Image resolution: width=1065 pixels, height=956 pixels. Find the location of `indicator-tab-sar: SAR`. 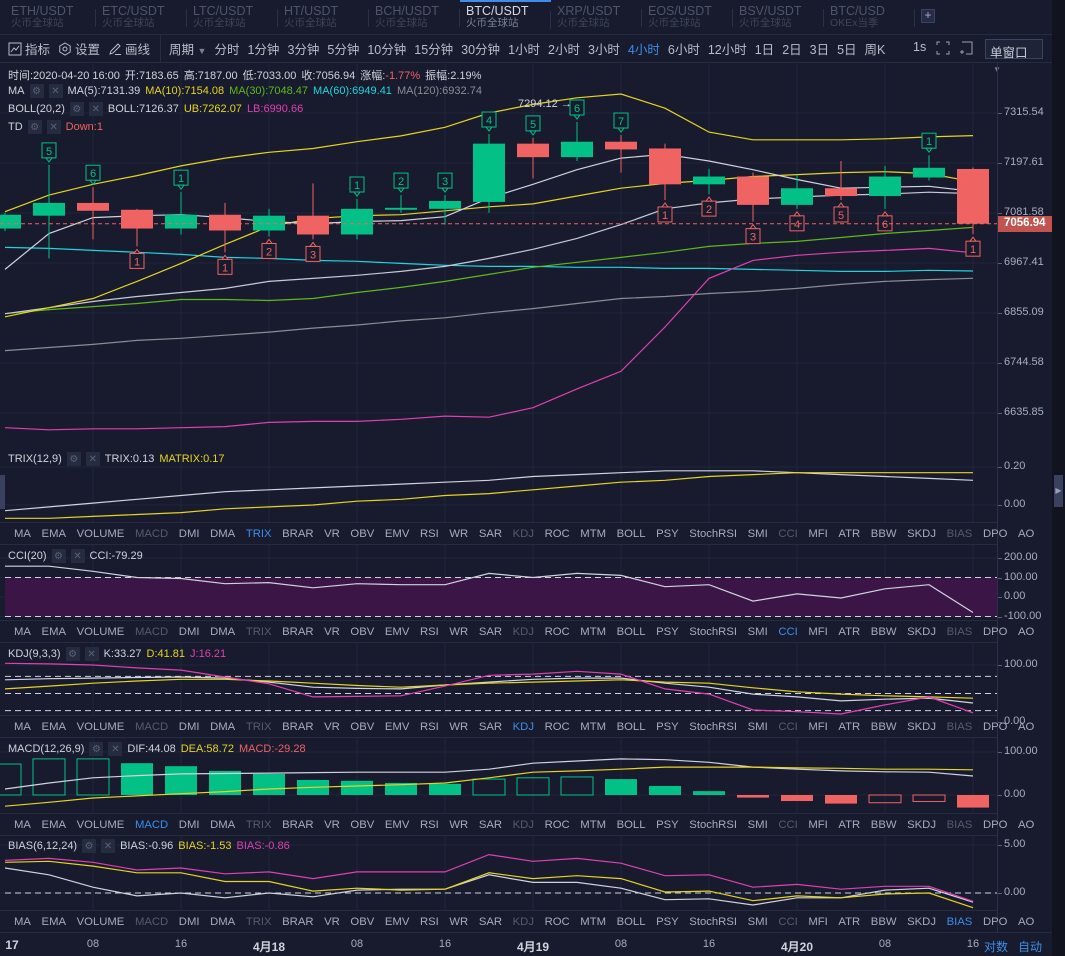

indicator-tab-sar: SAR is located at coordinates (490, 824).